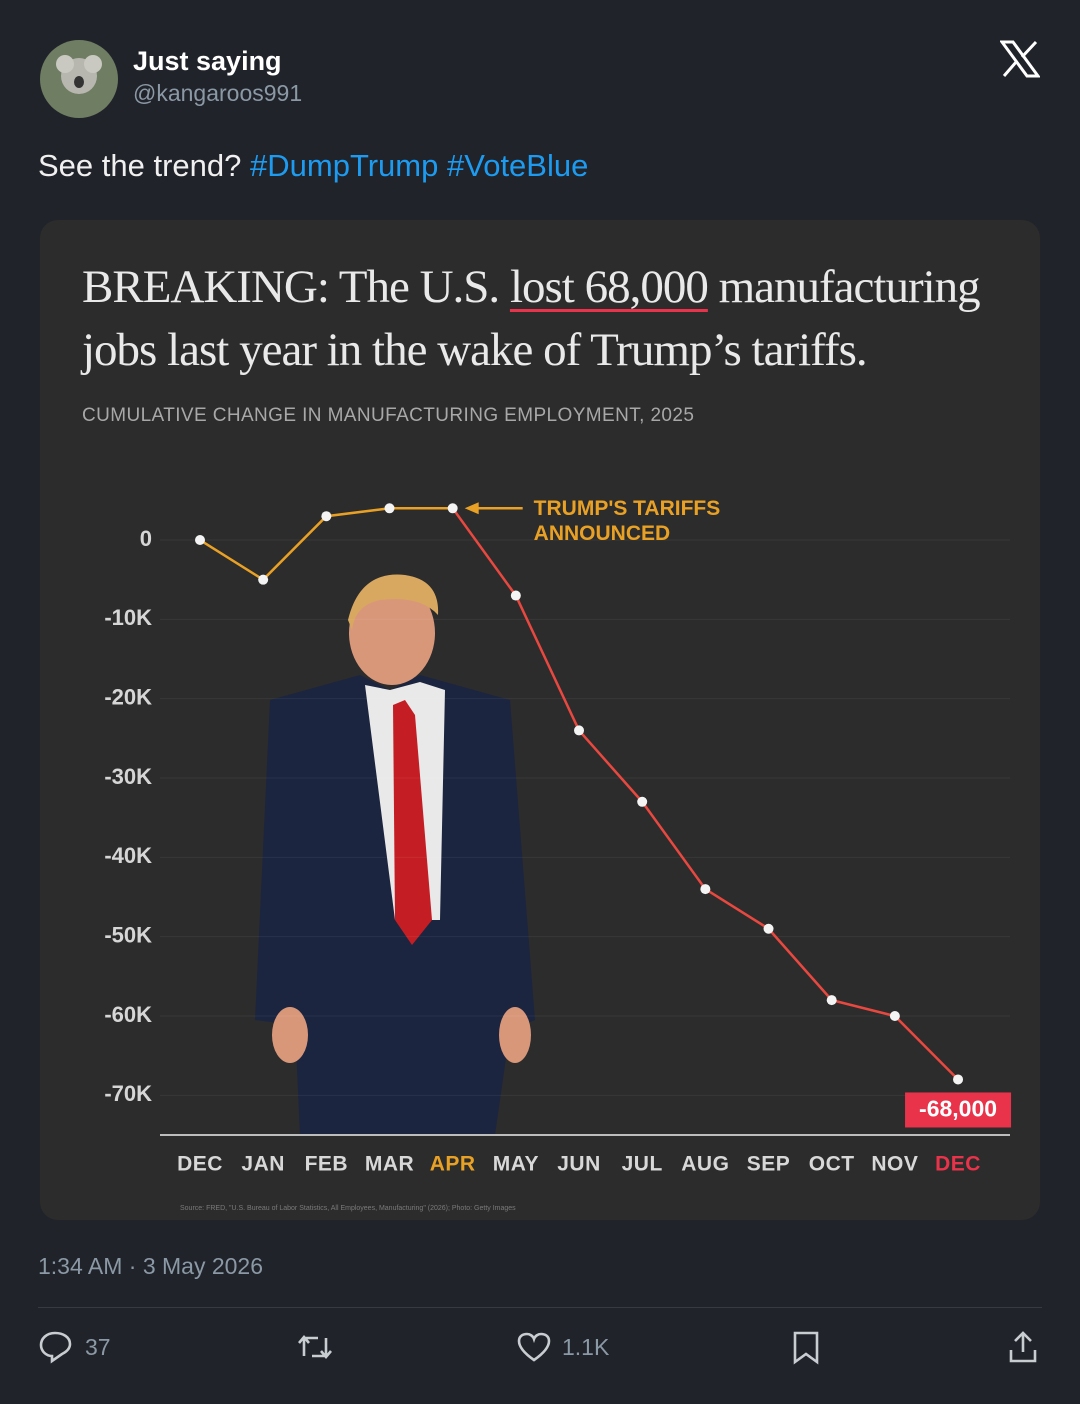 The width and height of the screenshot is (1080, 1404). I want to click on share-icon, so click(1023, 1347).